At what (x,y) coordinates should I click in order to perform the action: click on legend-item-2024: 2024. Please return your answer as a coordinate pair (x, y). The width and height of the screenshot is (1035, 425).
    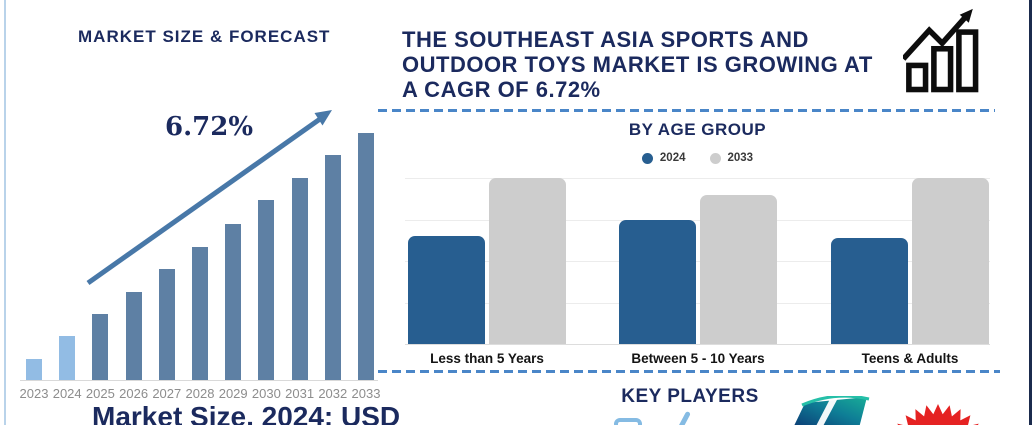
    Looking at the image, I should click on (663, 158).